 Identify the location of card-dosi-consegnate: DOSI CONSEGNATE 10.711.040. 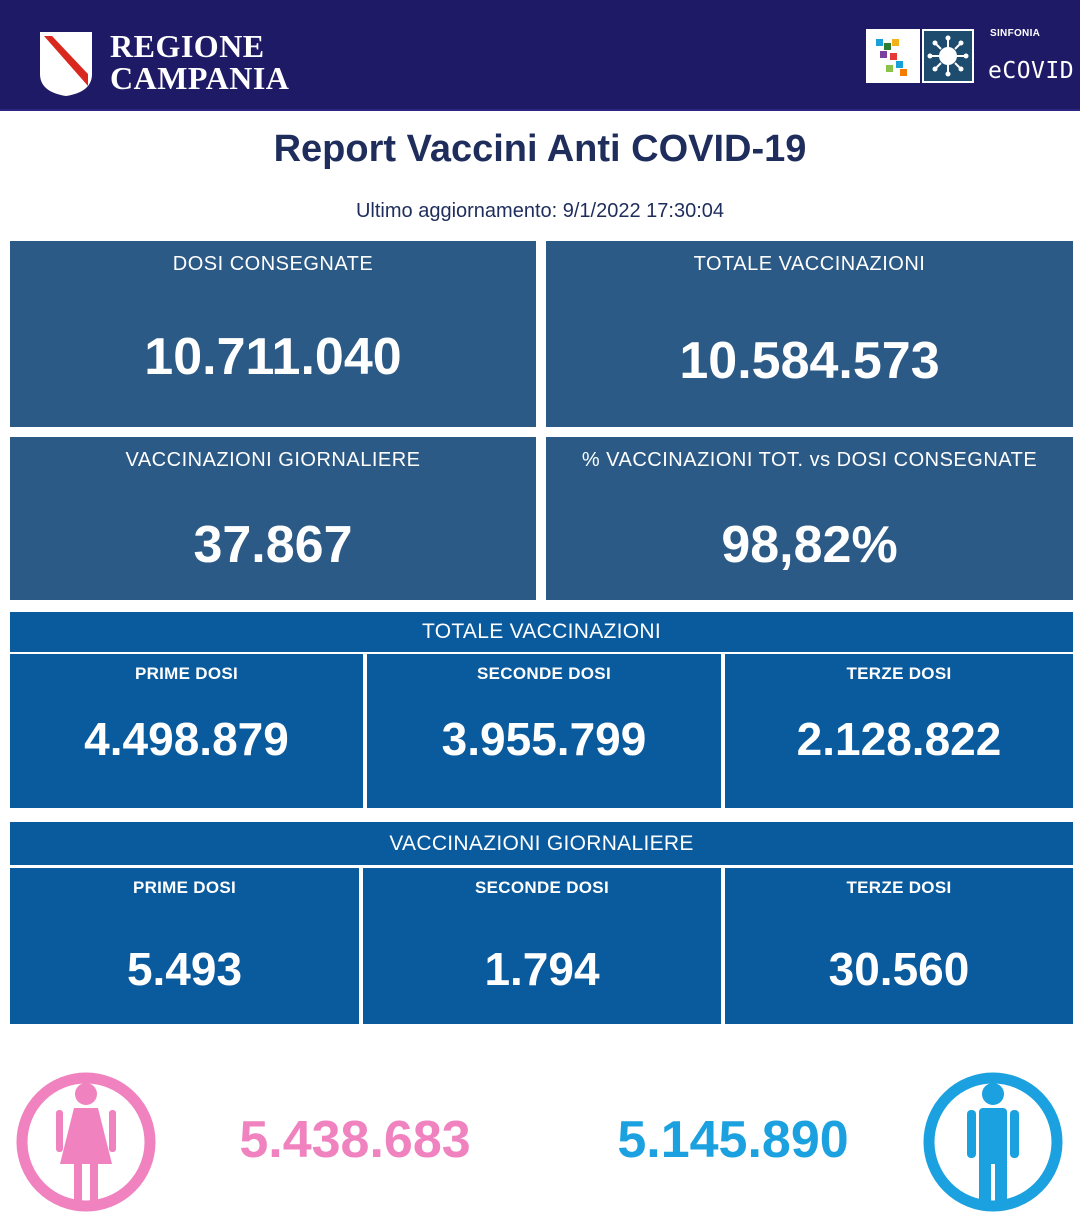
(273, 334).